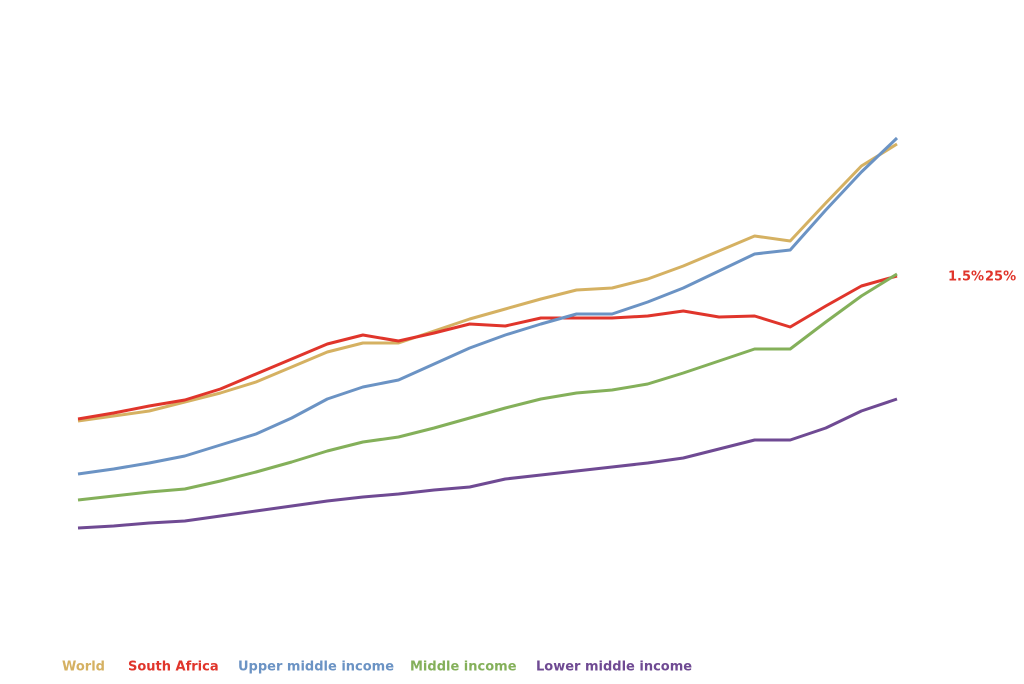 Image resolution: width=1024 pixels, height=684 pixels. What do you see at coordinates (614, 667) in the screenshot?
I see `legend-entry: Lower middle income` at bounding box center [614, 667].